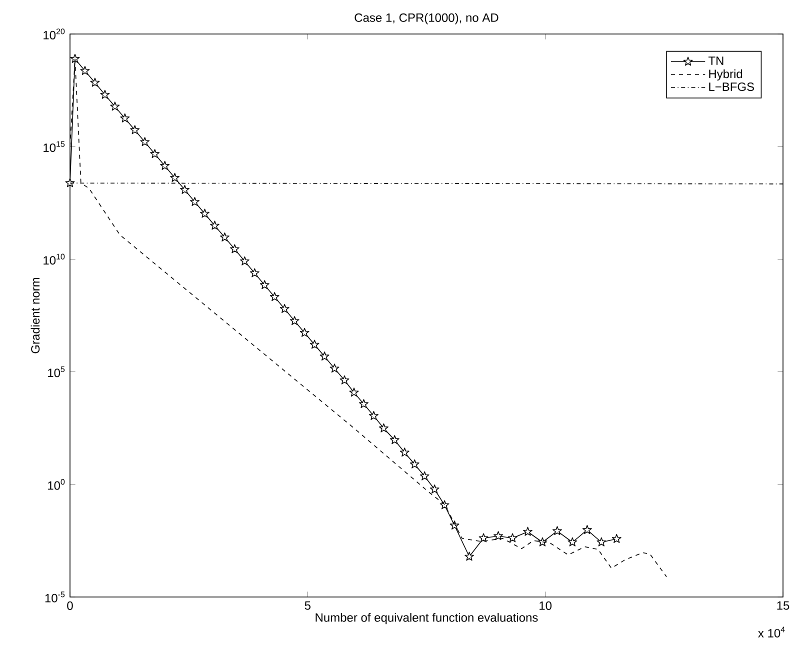 This screenshot has height=651, width=794. Describe the element at coordinates (716, 60) in the screenshot. I see `legend-label: TN` at that location.